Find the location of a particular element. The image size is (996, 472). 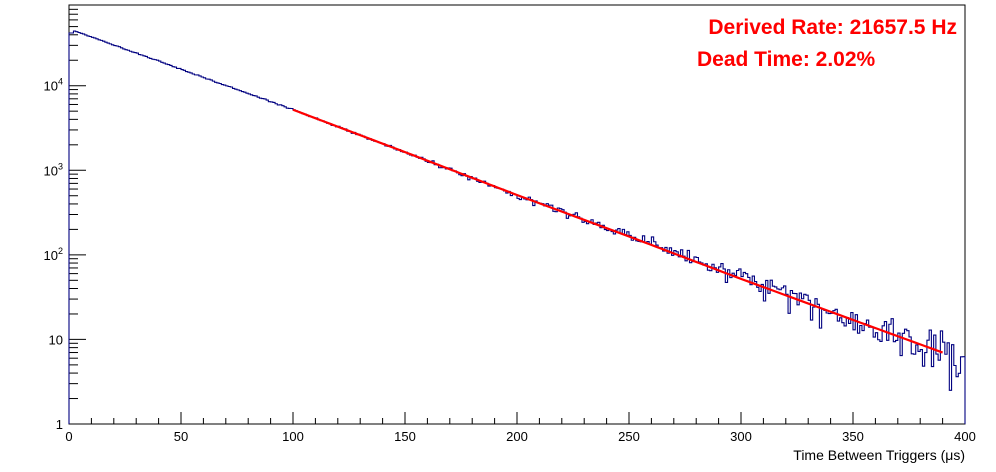

y-tick-label: 1 is located at coordinates (59, 424).